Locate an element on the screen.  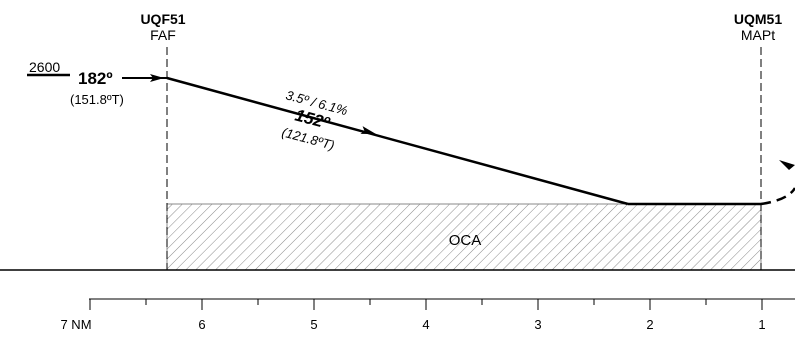
scale-label: 6 is located at coordinates (201, 324).